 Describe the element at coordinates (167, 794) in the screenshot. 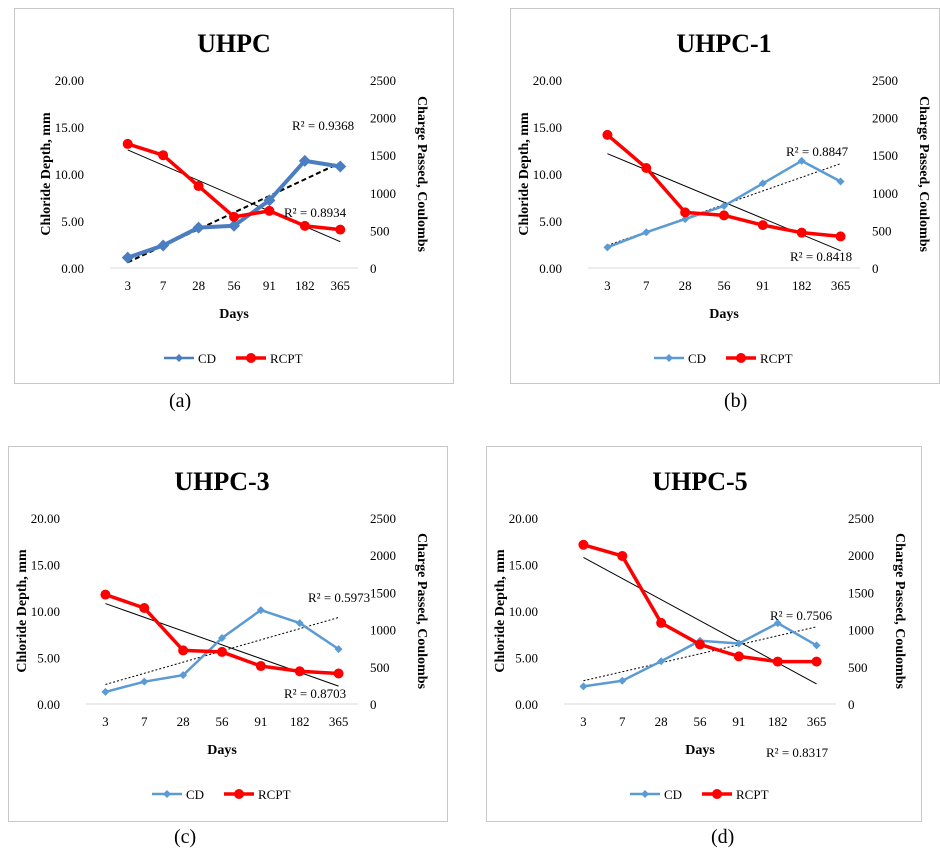

I see `legend-marker-cd` at that location.